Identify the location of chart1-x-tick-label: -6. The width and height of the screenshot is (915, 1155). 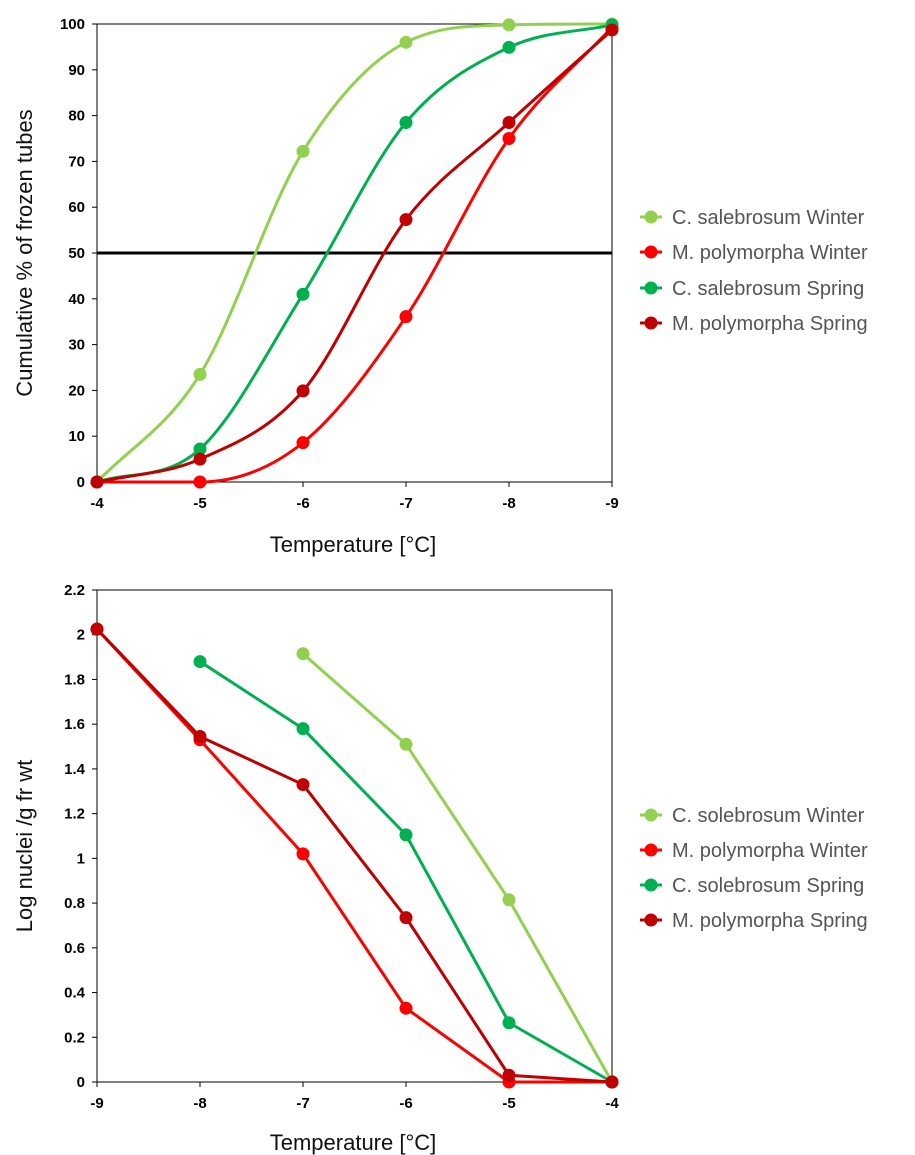
(405, 1103).